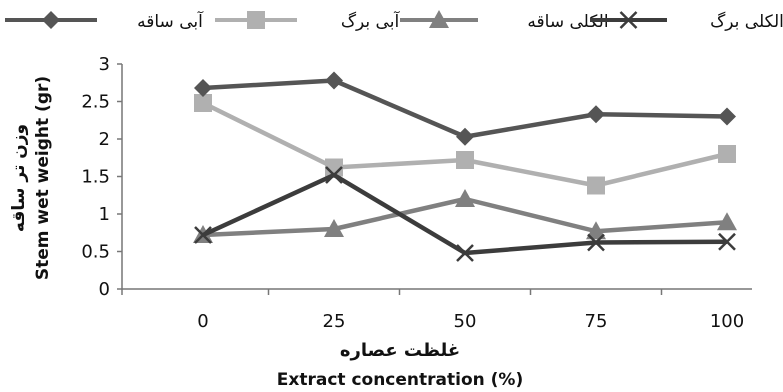 The width and height of the screenshot is (783, 392). Describe the element at coordinates (746, 21) in the screenshot. I see `legend-label: الکلی برگ` at that location.